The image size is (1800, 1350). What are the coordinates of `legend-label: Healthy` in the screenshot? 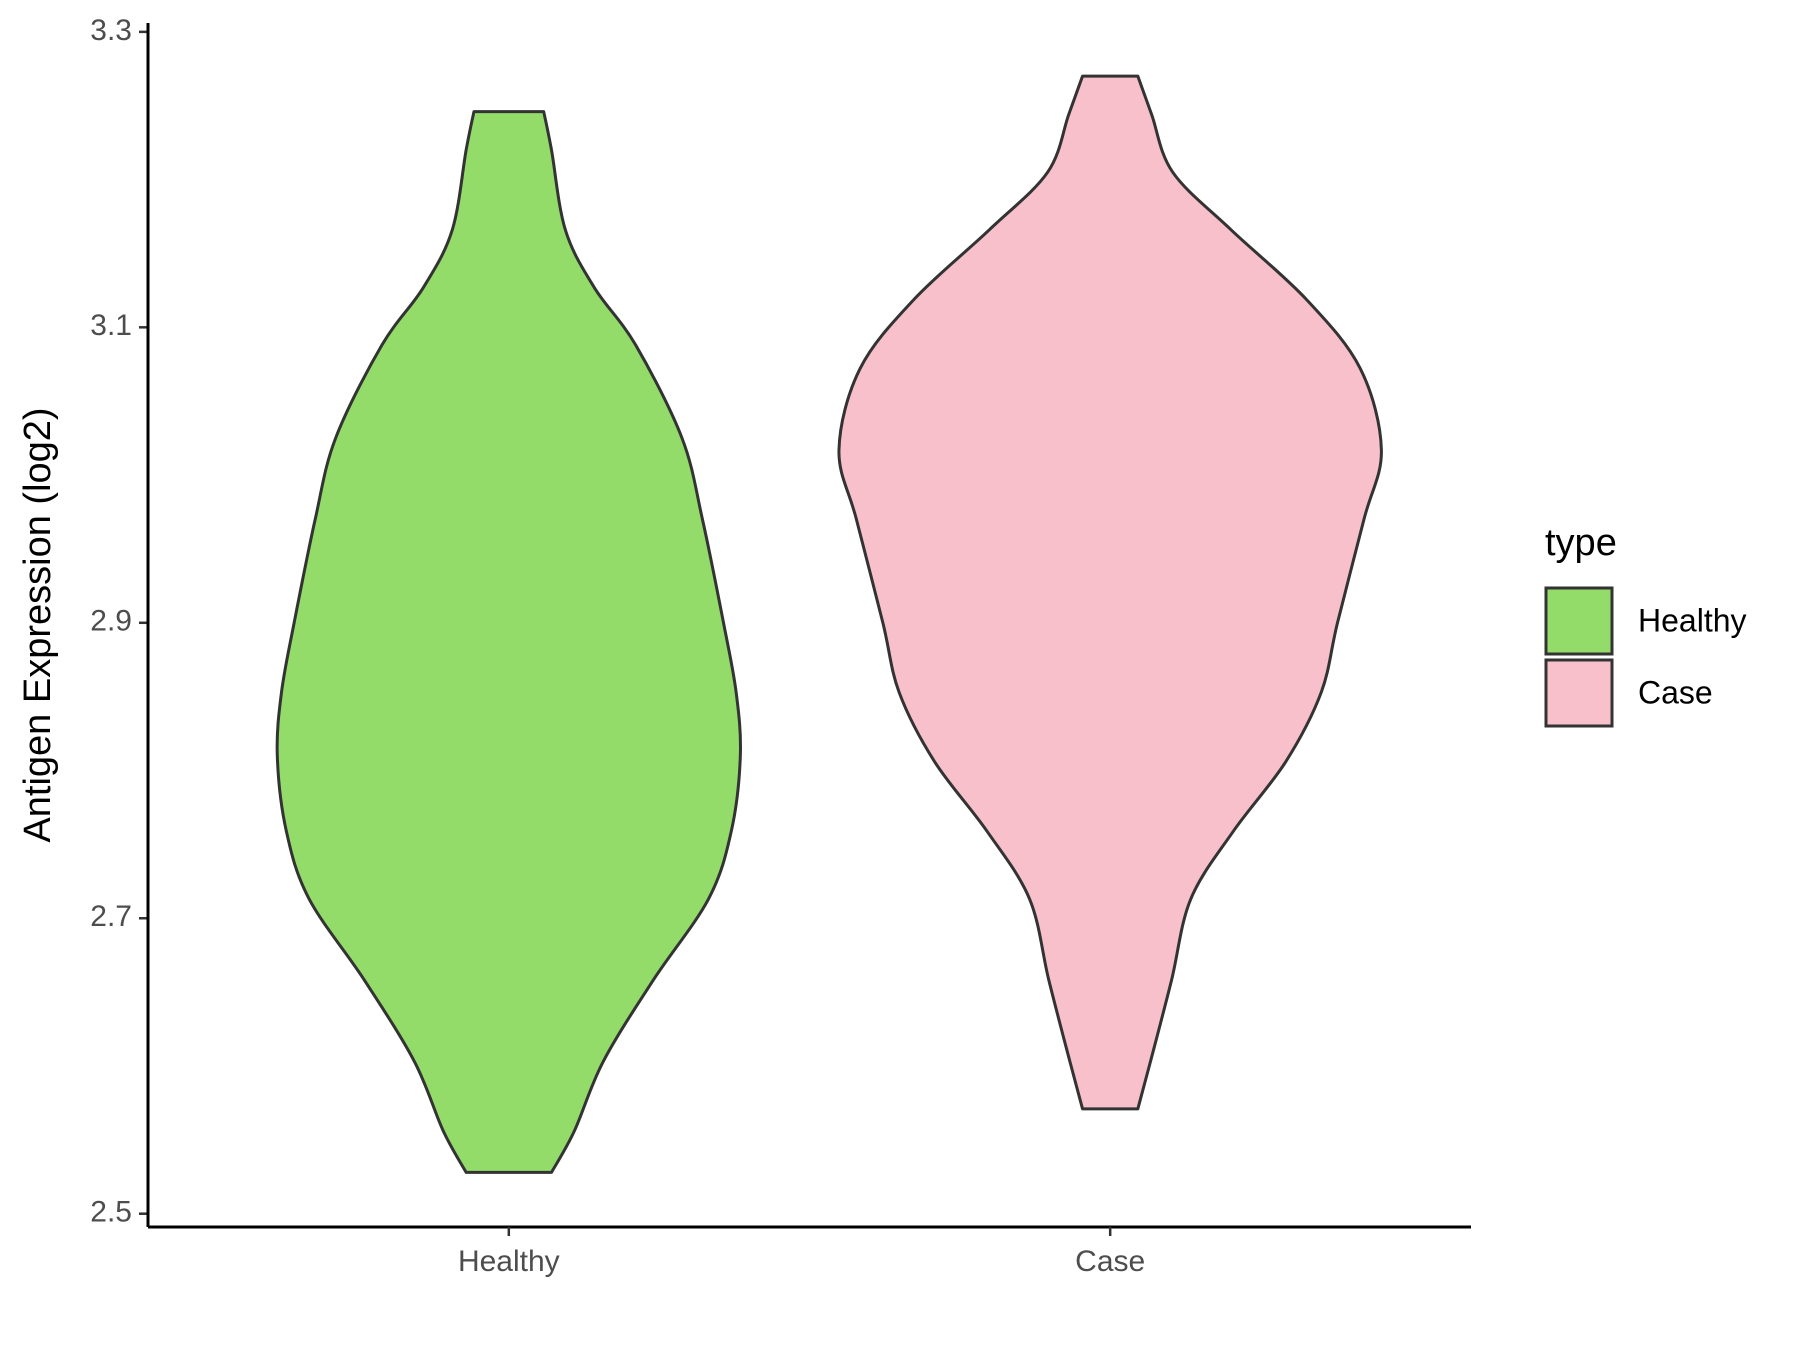 It's located at (1692, 620).